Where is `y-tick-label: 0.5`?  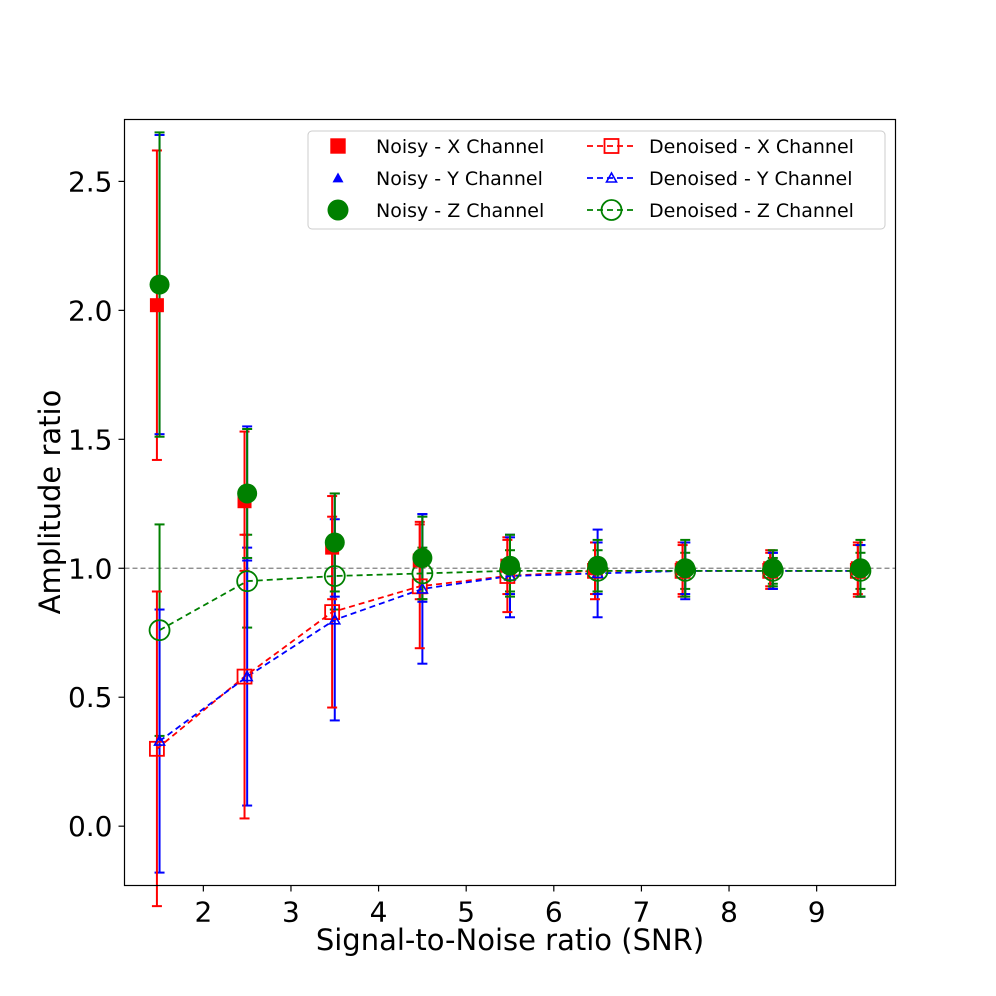 y-tick-label: 0.5 is located at coordinates (90, 697).